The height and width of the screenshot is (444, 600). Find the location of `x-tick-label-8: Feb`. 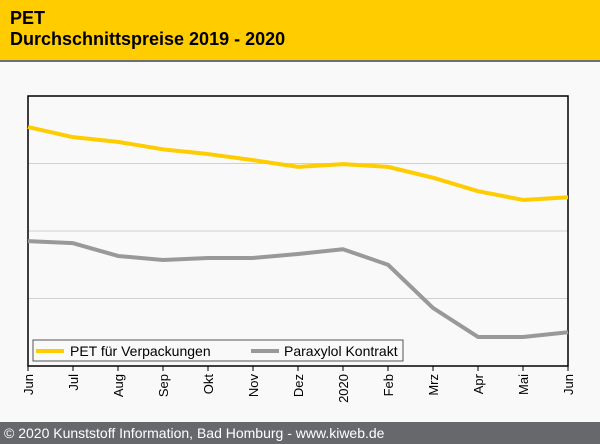

x-tick-label-8: Feb is located at coordinates (388, 385).